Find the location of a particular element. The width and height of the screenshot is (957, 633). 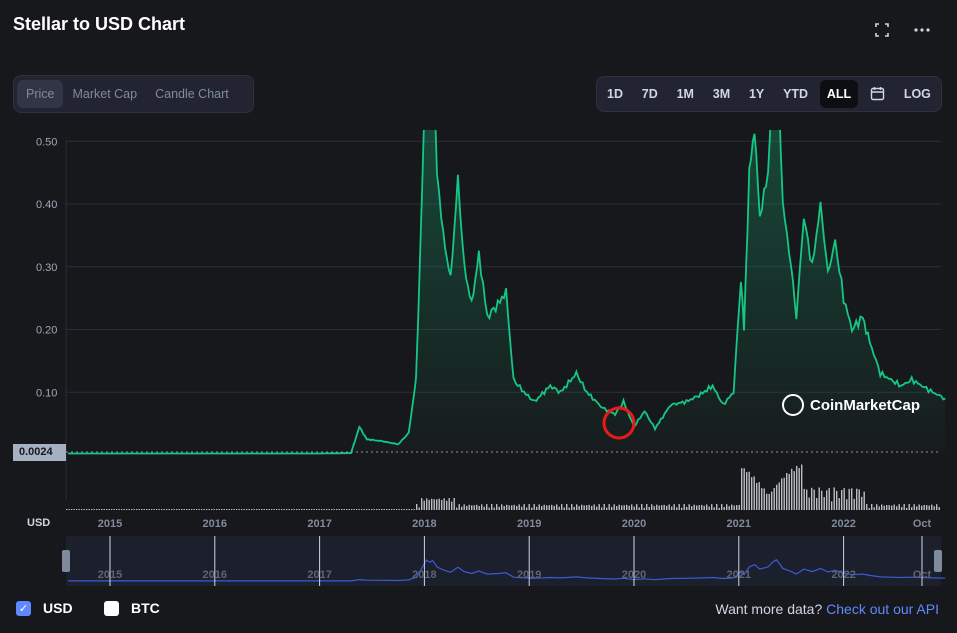

range-3m: 3M is located at coordinates (721, 94).